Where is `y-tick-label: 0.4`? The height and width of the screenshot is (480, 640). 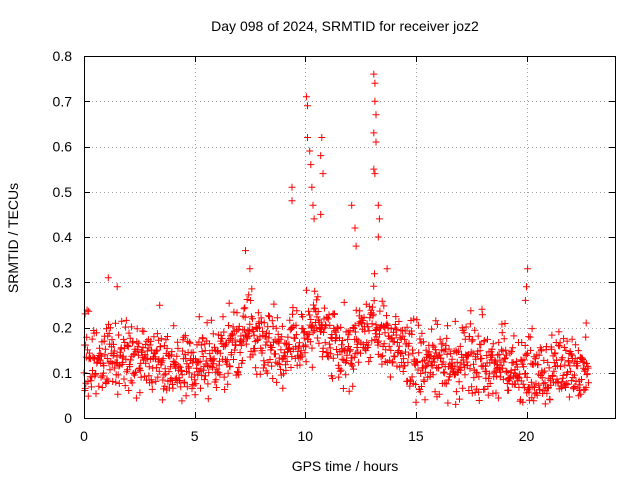
y-tick-label: 0.4 is located at coordinates (63, 237).